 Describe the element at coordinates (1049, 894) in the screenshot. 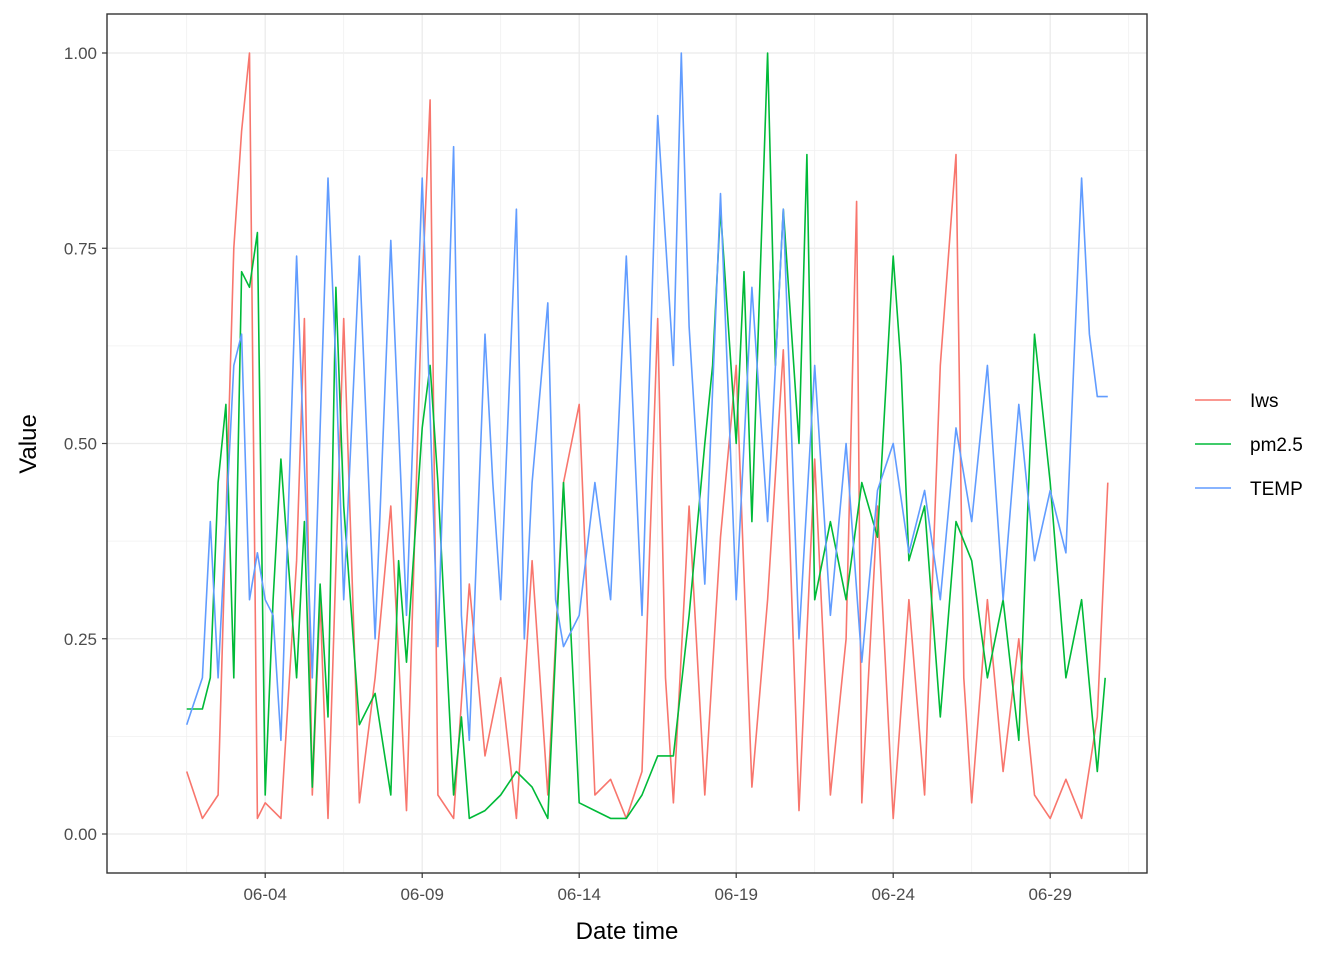

I see `x-tick-label: 06-29` at that location.